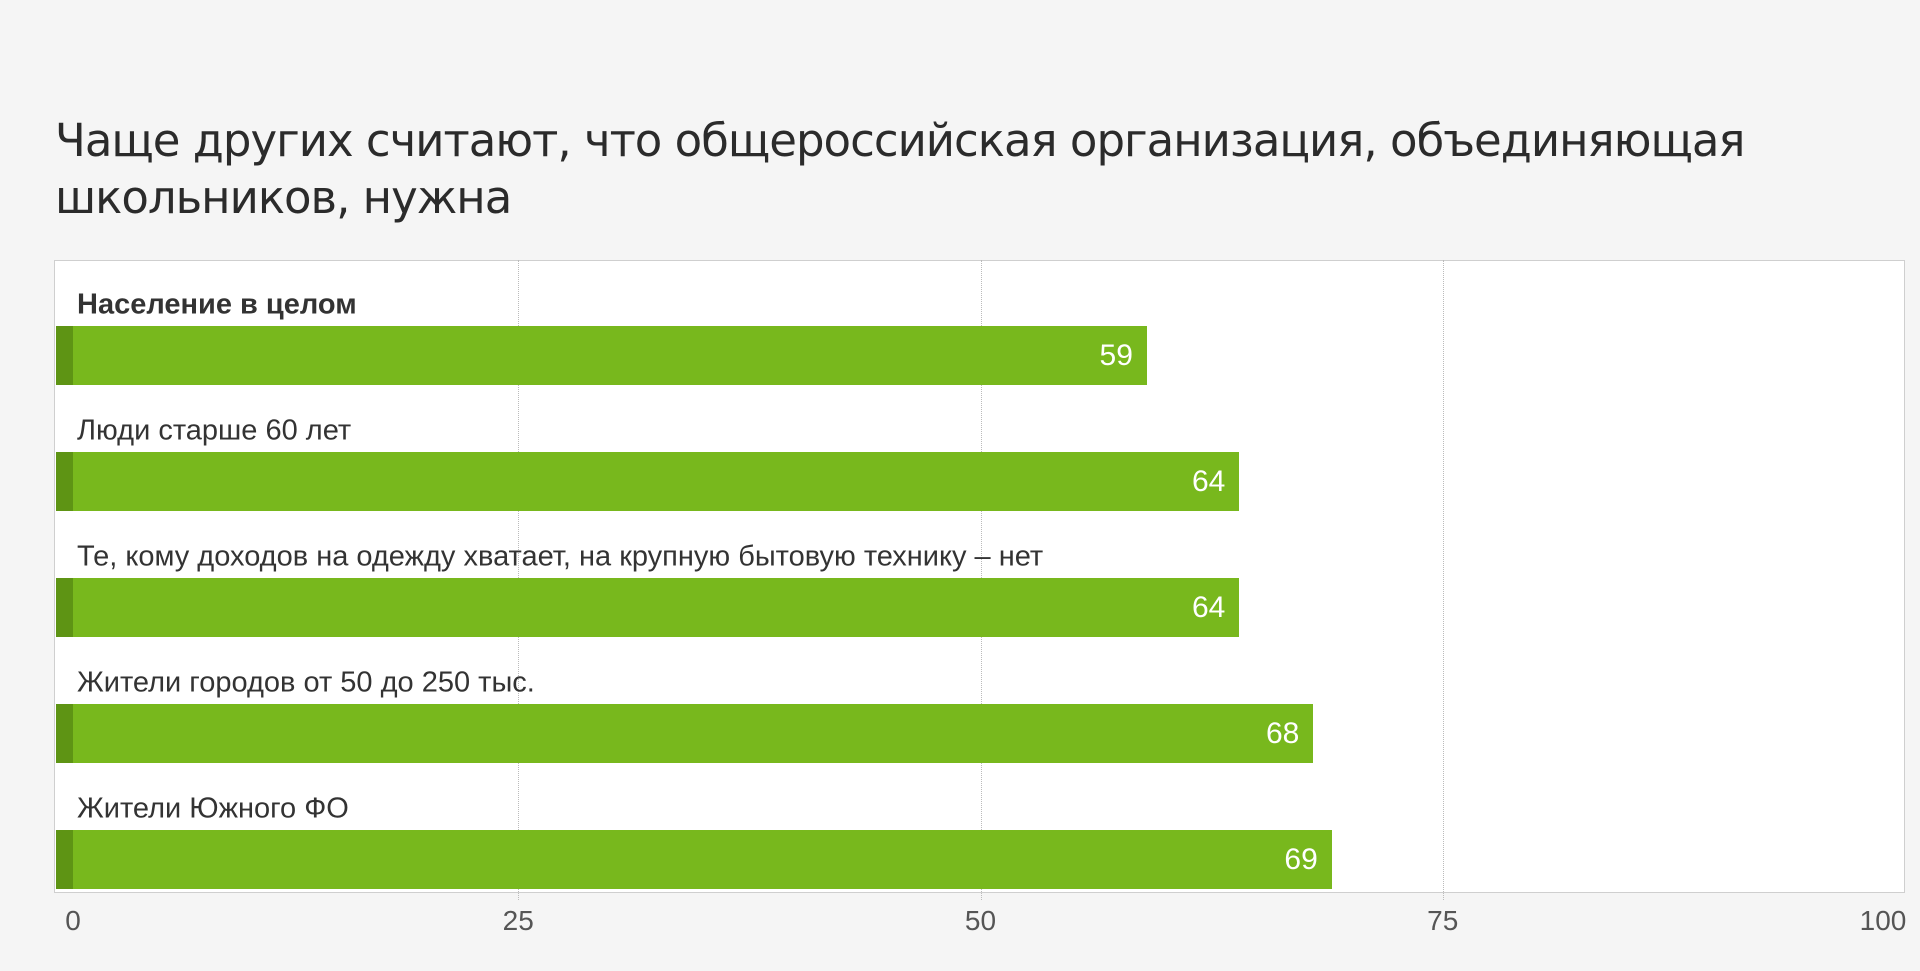 This screenshot has height=971, width=1920. I want to click on bar: 68, so click(685, 733).